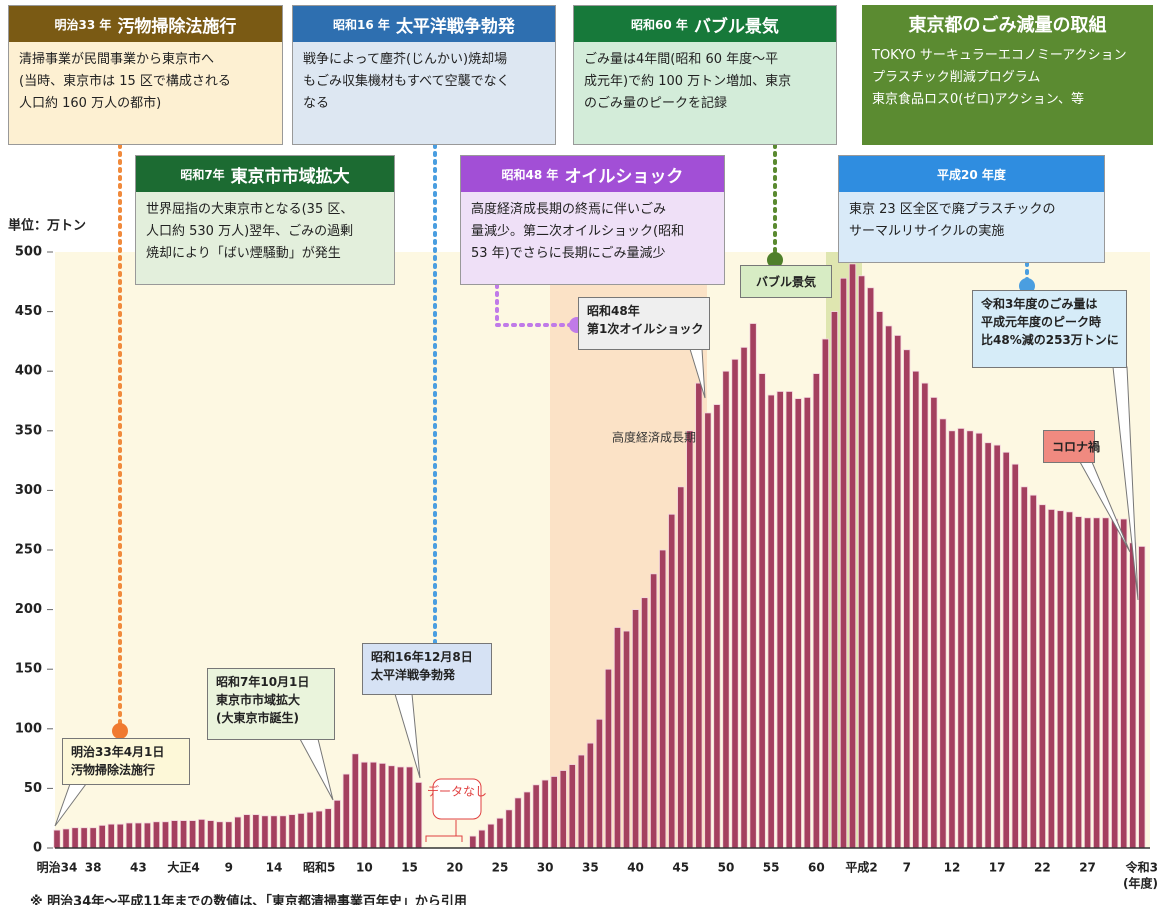  What do you see at coordinates (569, 209) in the screenshot?
I see `event-line: 高度経済成長期の終焉に伴いごみ` at bounding box center [569, 209].